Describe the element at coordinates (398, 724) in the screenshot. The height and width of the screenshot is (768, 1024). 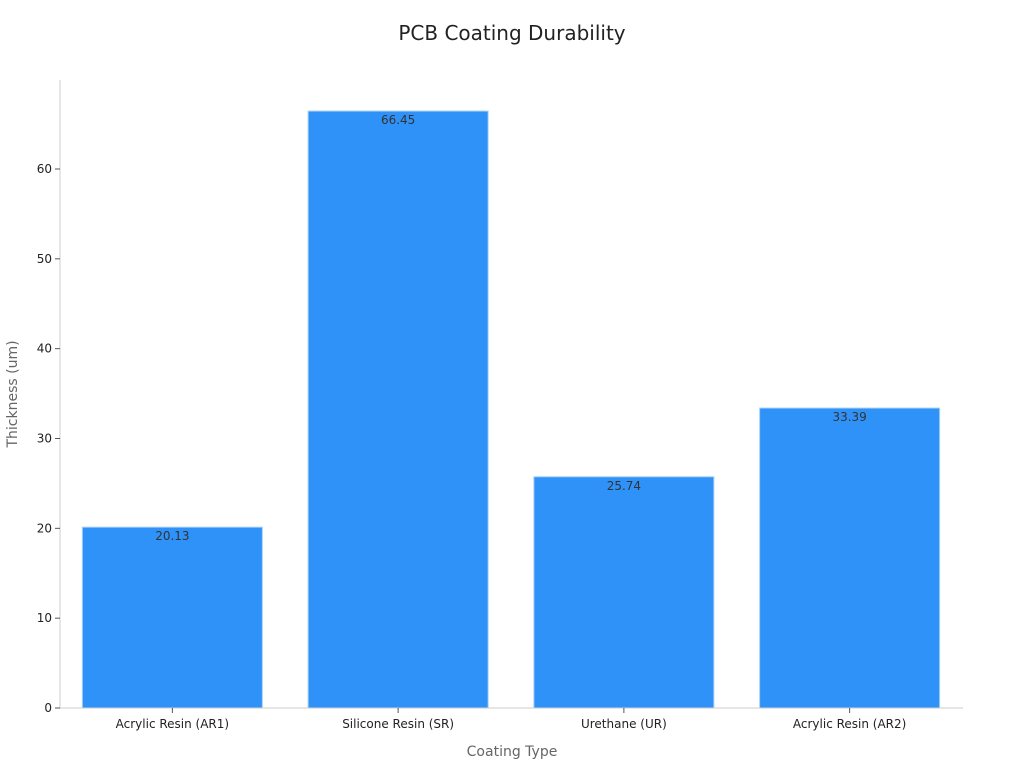
I see `x-tick-label: Silicone Resin (SR)` at that location.